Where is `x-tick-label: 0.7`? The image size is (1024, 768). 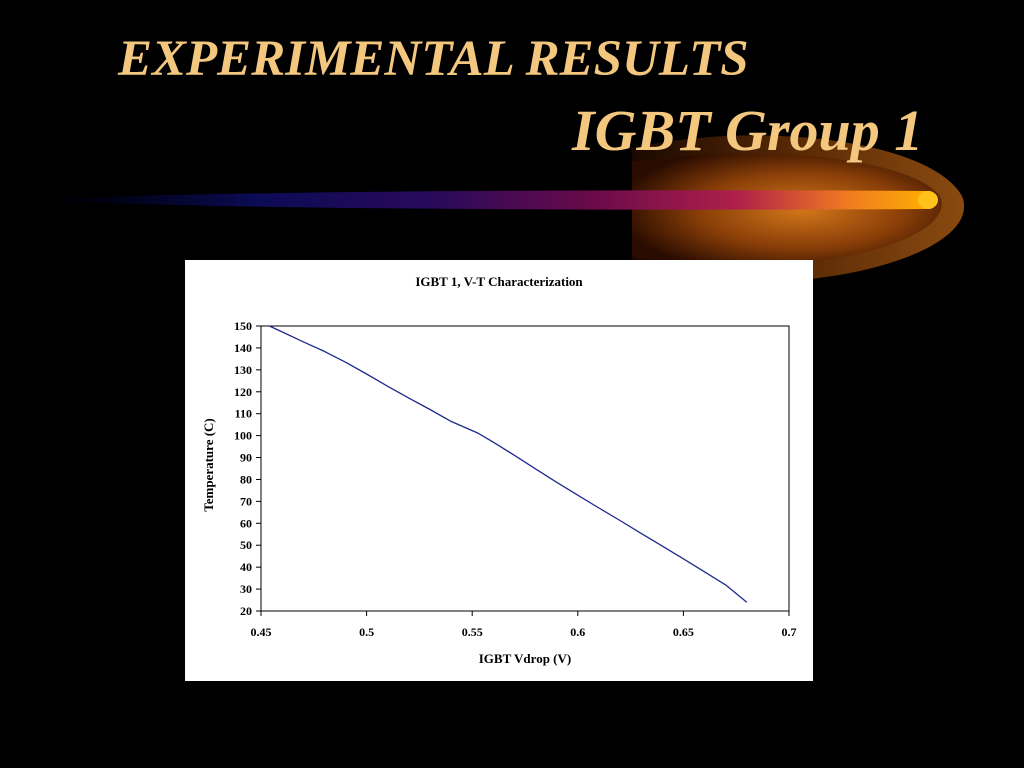 x-tick-label: 0.7 is located at coordinates (789, 632).